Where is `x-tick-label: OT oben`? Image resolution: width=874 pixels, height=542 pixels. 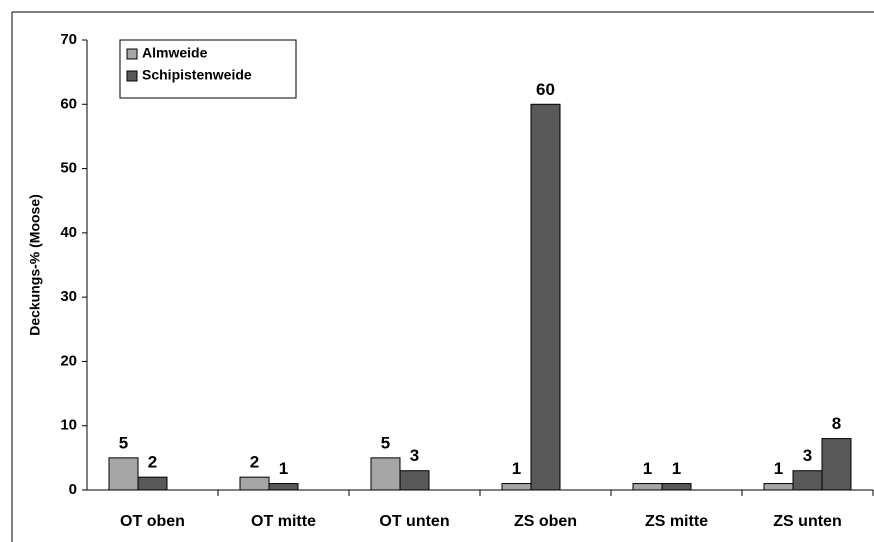
x-tick-label: OT oben is located at coordinates (152, 521).